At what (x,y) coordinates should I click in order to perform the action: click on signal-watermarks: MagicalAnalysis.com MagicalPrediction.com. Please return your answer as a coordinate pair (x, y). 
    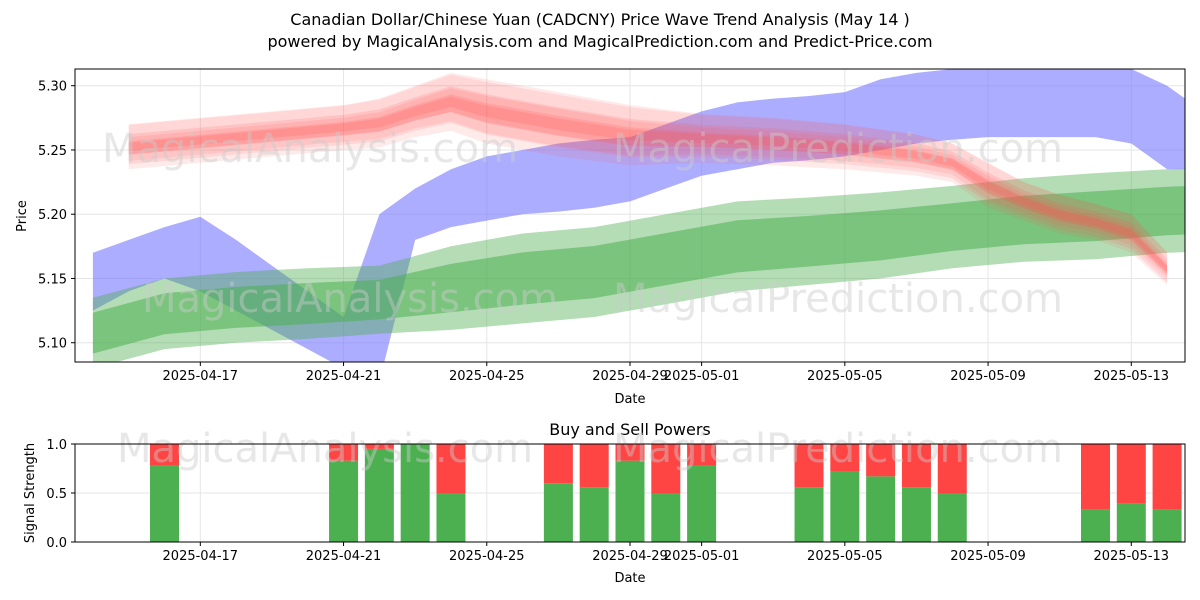
    Looking at the image, I should click on (590, 449).